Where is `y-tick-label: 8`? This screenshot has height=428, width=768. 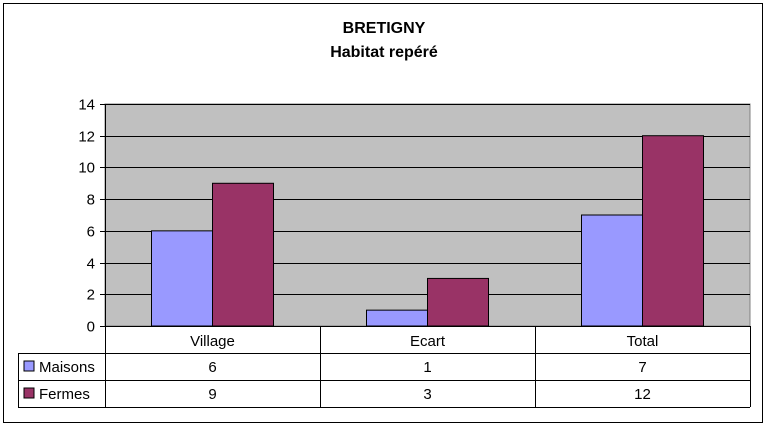
y-tick-label: 8 is located at coordinates (91, 200).